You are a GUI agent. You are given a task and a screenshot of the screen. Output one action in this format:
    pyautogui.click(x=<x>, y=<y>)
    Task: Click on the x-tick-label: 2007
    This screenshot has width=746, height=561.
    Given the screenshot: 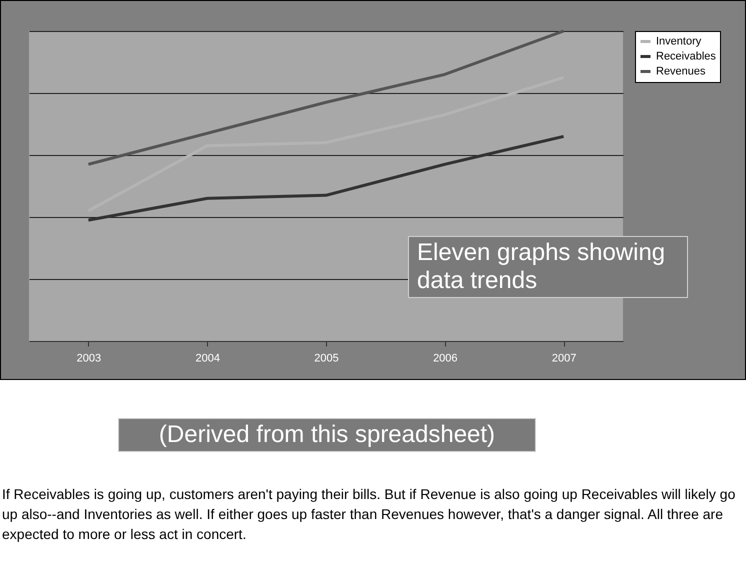 What is the action you would take?
    pyautogui.click(x=564, y=358)
    